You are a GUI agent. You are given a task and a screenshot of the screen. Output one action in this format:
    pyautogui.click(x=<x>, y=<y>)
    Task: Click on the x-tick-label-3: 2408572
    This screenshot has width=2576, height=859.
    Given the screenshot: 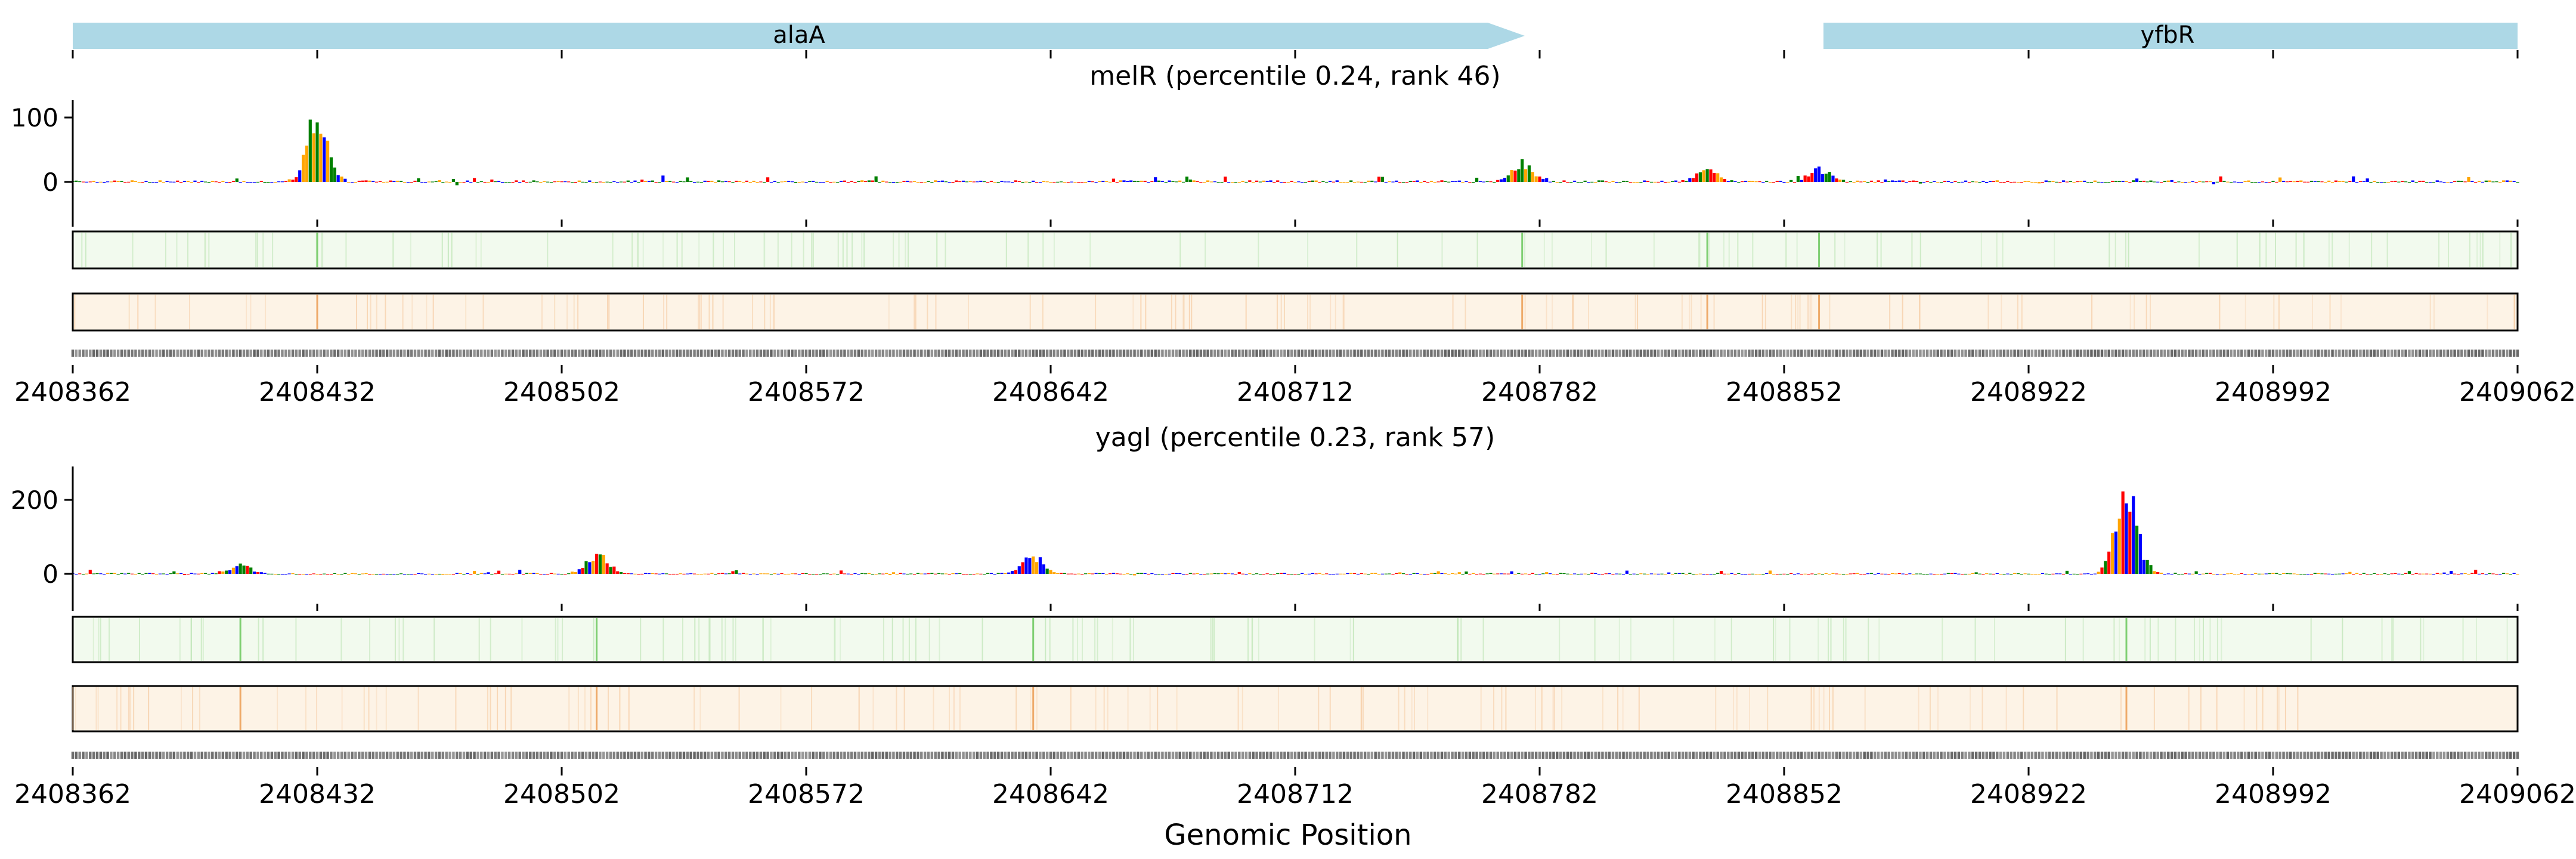 What is the action you would take?
    pyautogui.click(x=806, y=392)
    